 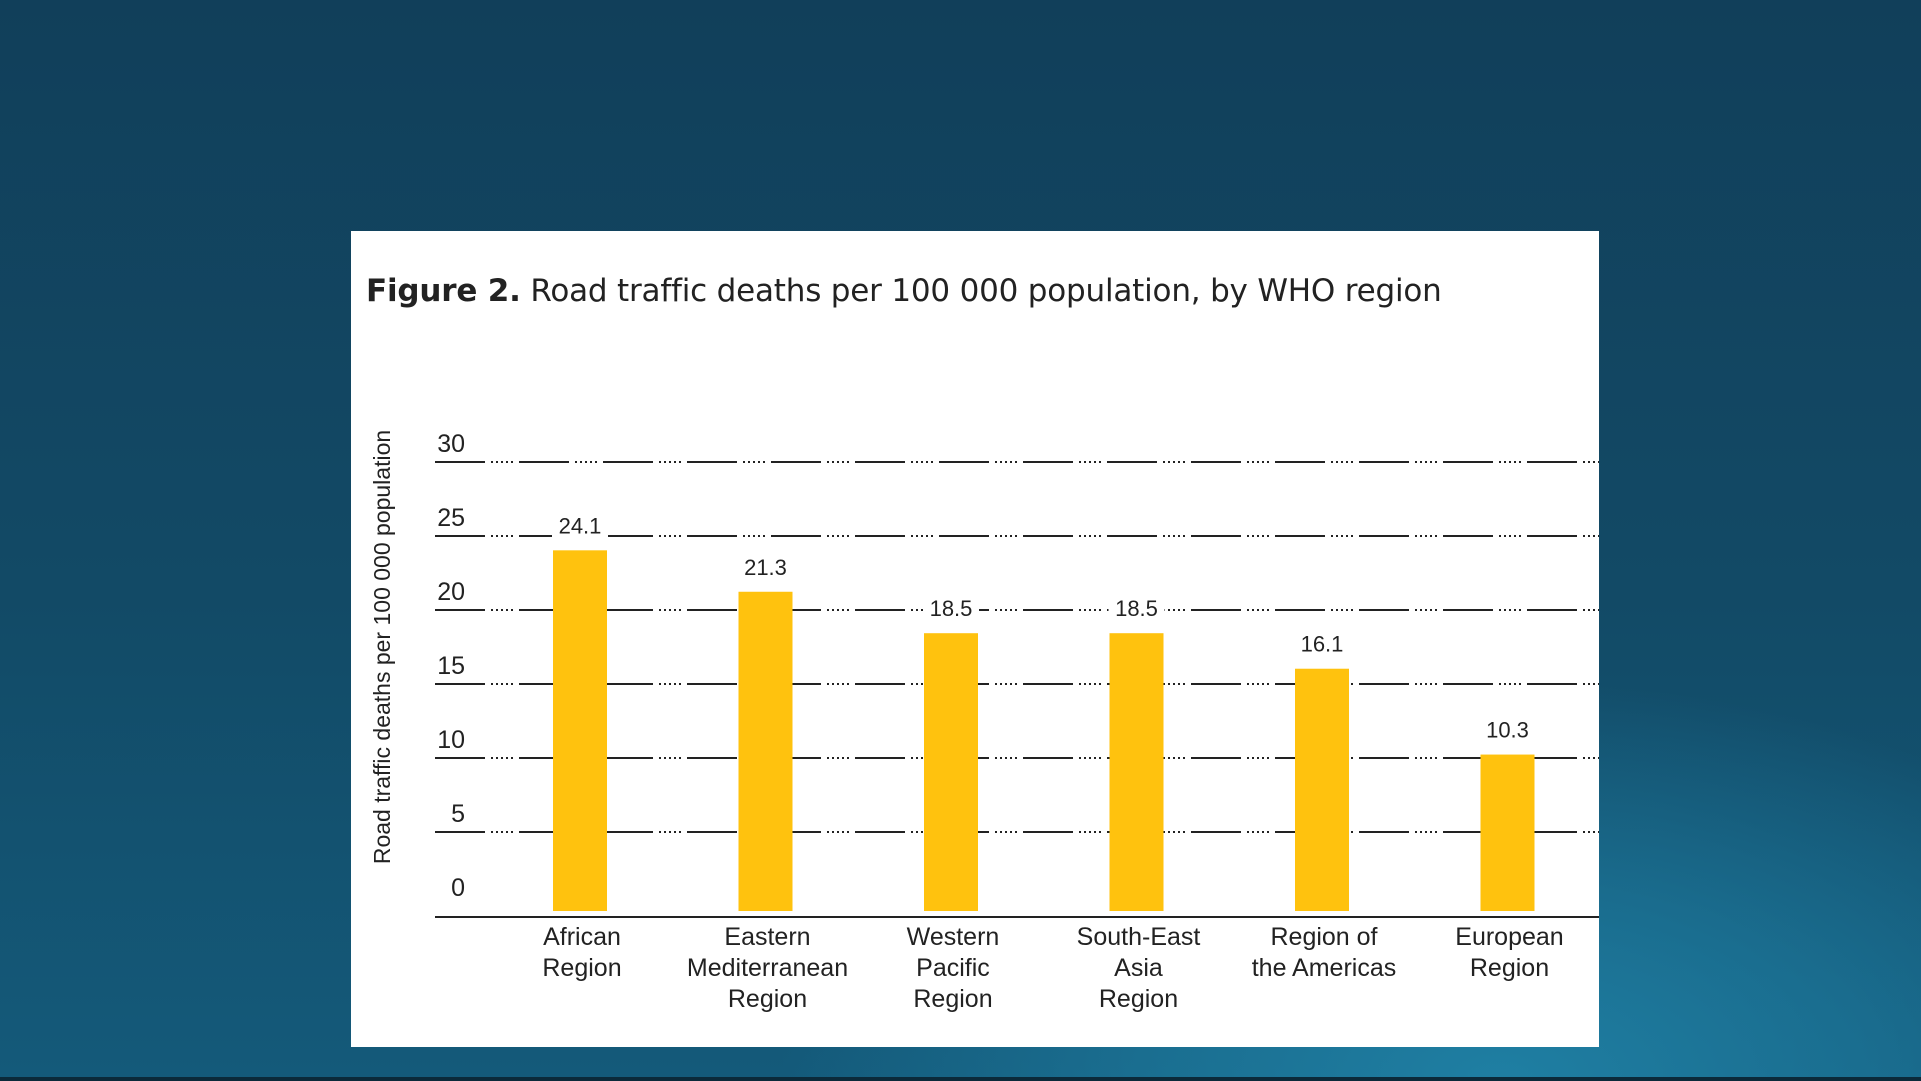 I want to click on x-tick-label: Western, so click(x=953, y=937).